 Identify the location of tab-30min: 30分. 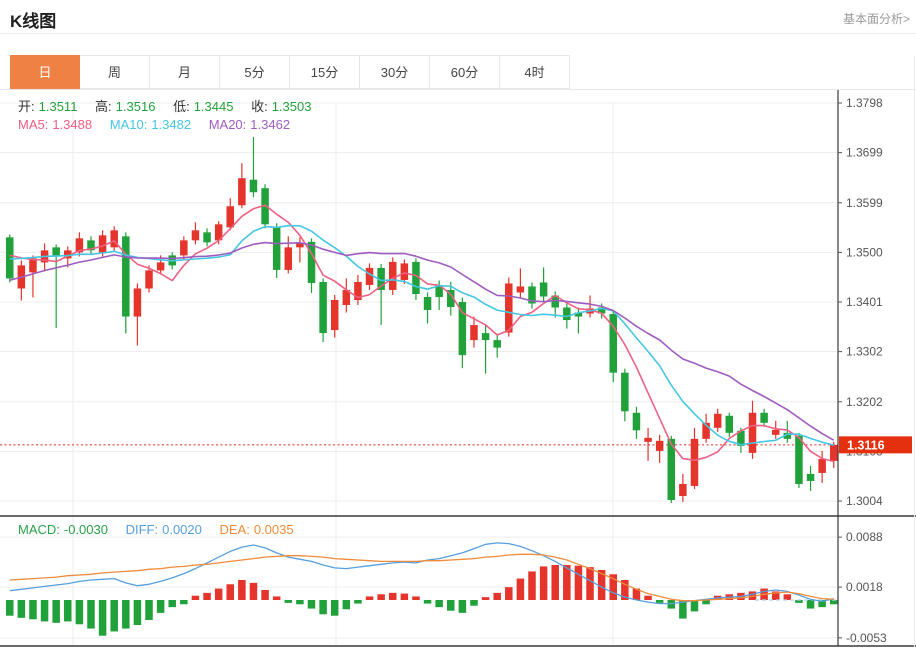
(395, 72).